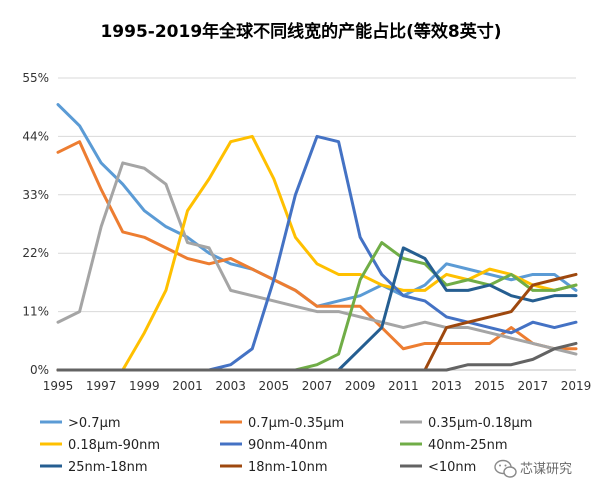  What do you see at coordinates (35, 195) in the screenshot?
I see `y-tick-label: 33%` at bounding box center [35, 195].